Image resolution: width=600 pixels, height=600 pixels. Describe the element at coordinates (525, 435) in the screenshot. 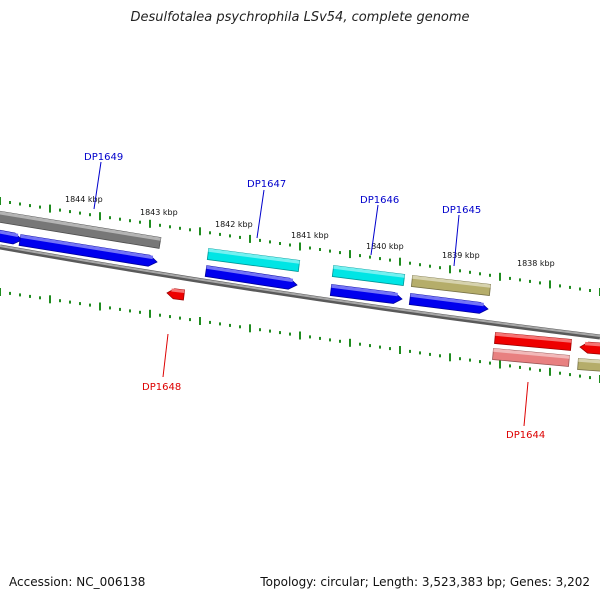

I see `gene-label-dp1644: DP1644` at that location.